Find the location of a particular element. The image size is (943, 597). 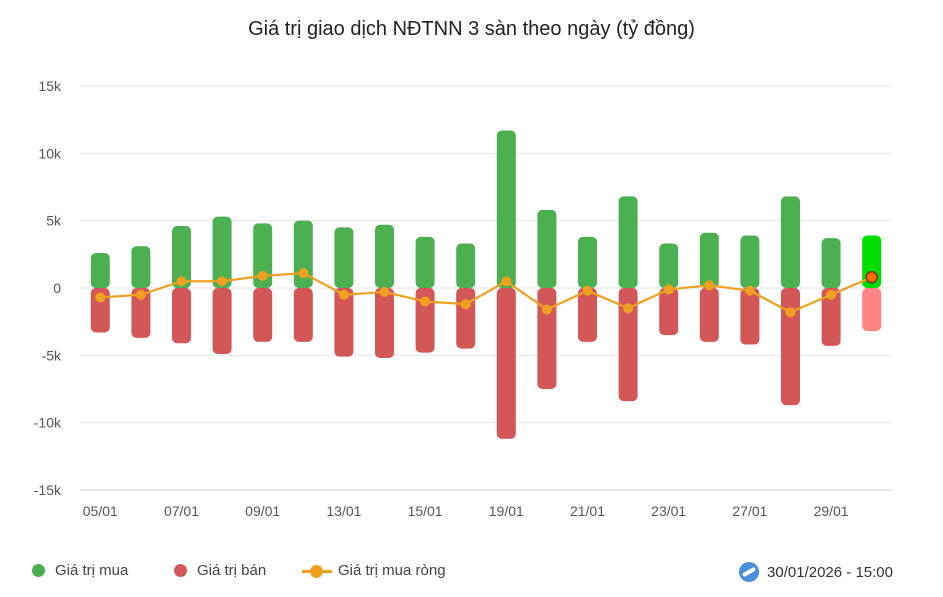

x-tick-label: 29/01 is located at coordinates (831, 511).